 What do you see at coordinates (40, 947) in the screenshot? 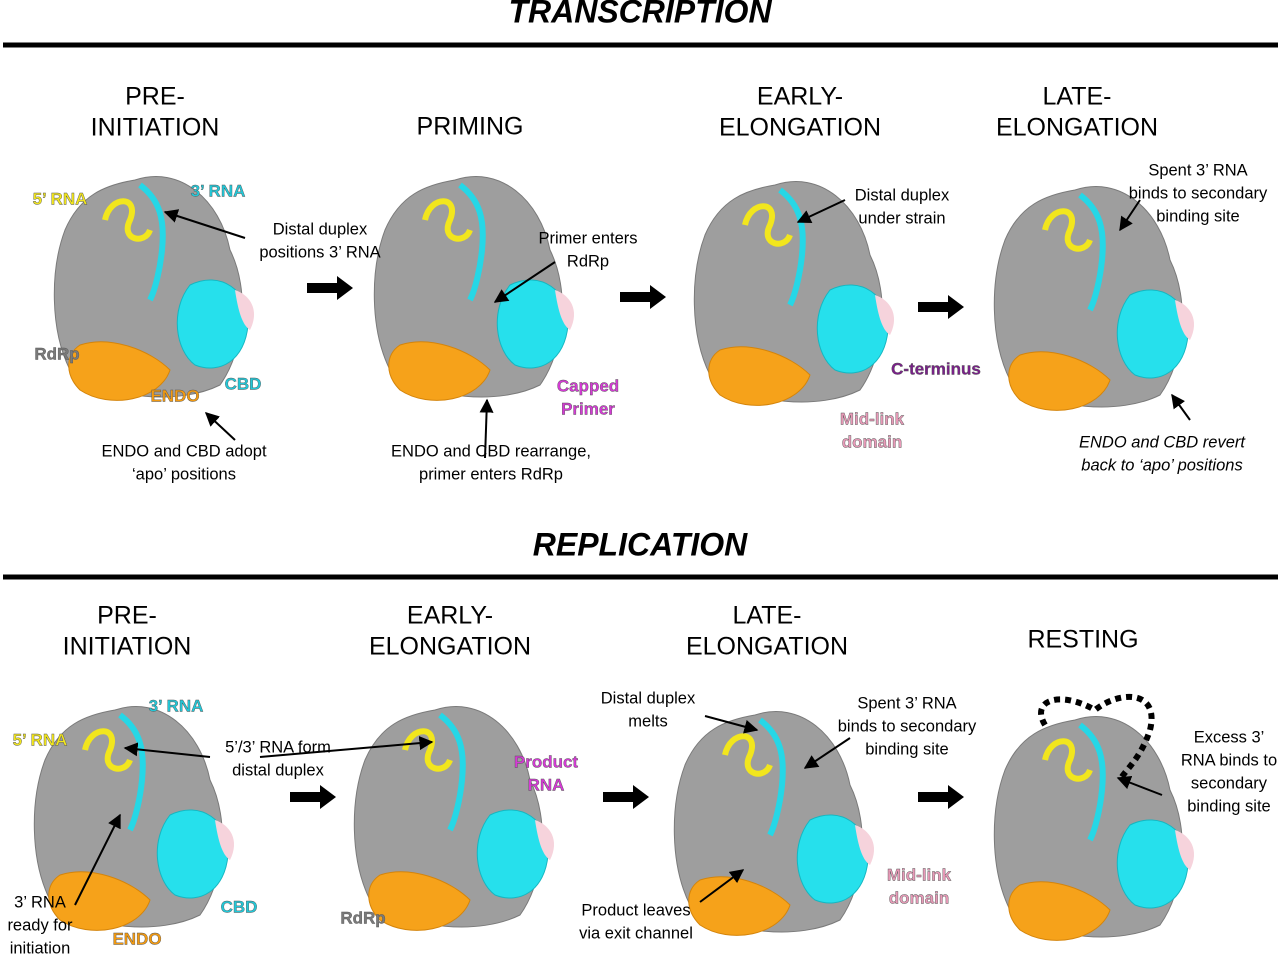
I see `annotation: initiation` at bounding box center [40, 947].